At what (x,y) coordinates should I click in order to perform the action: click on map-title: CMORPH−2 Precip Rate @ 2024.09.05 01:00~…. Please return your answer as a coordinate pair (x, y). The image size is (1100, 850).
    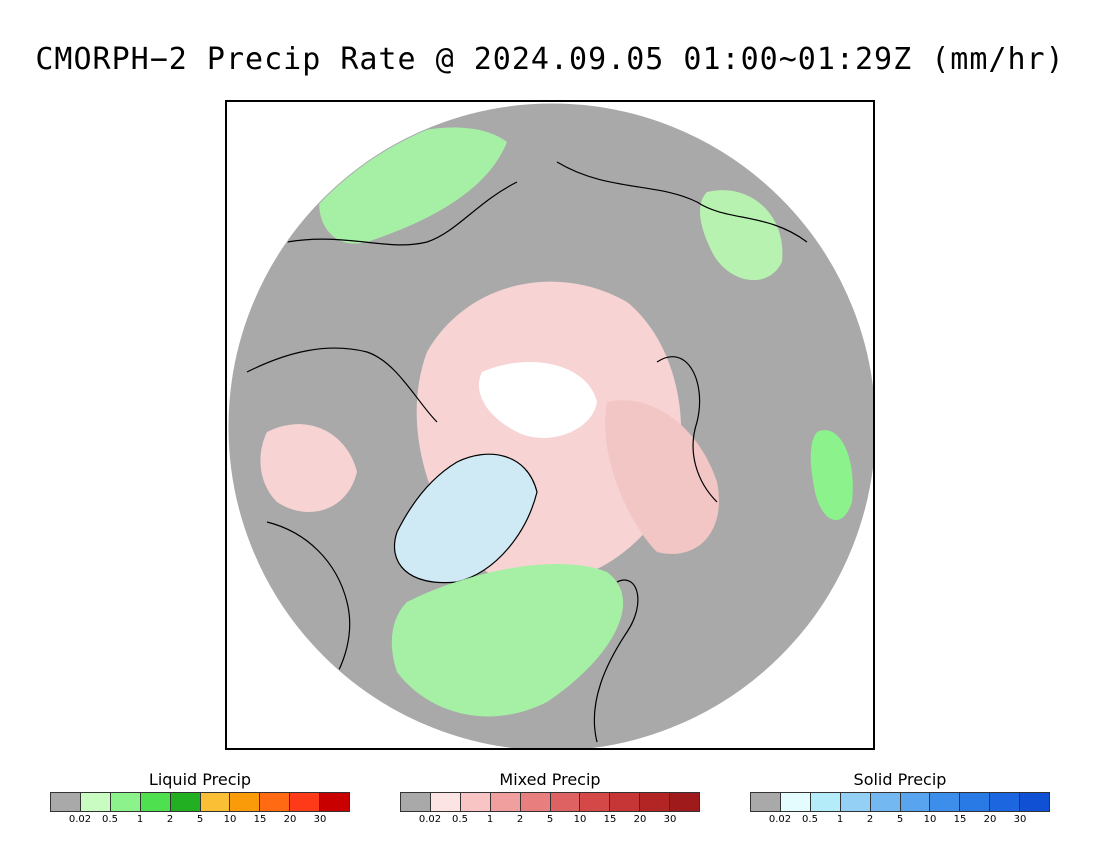
    Looking at the image, I should click on (550, 59).